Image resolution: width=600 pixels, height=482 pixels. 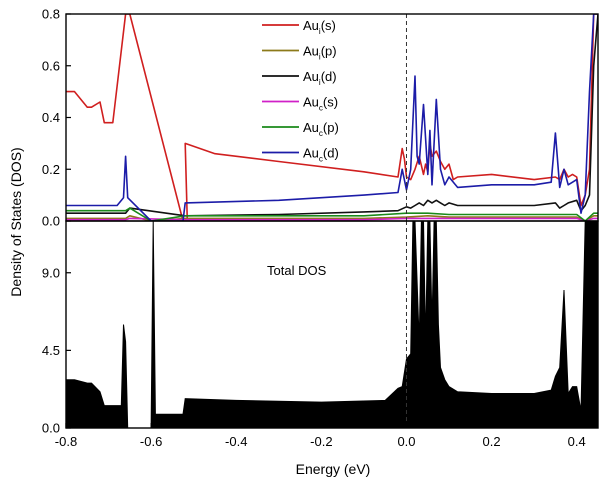 What do you see at coordinates (16, 221) in the screenshot?
I see `y-axis-label: Density of States (DOS)` at bounding box center [16, 221].